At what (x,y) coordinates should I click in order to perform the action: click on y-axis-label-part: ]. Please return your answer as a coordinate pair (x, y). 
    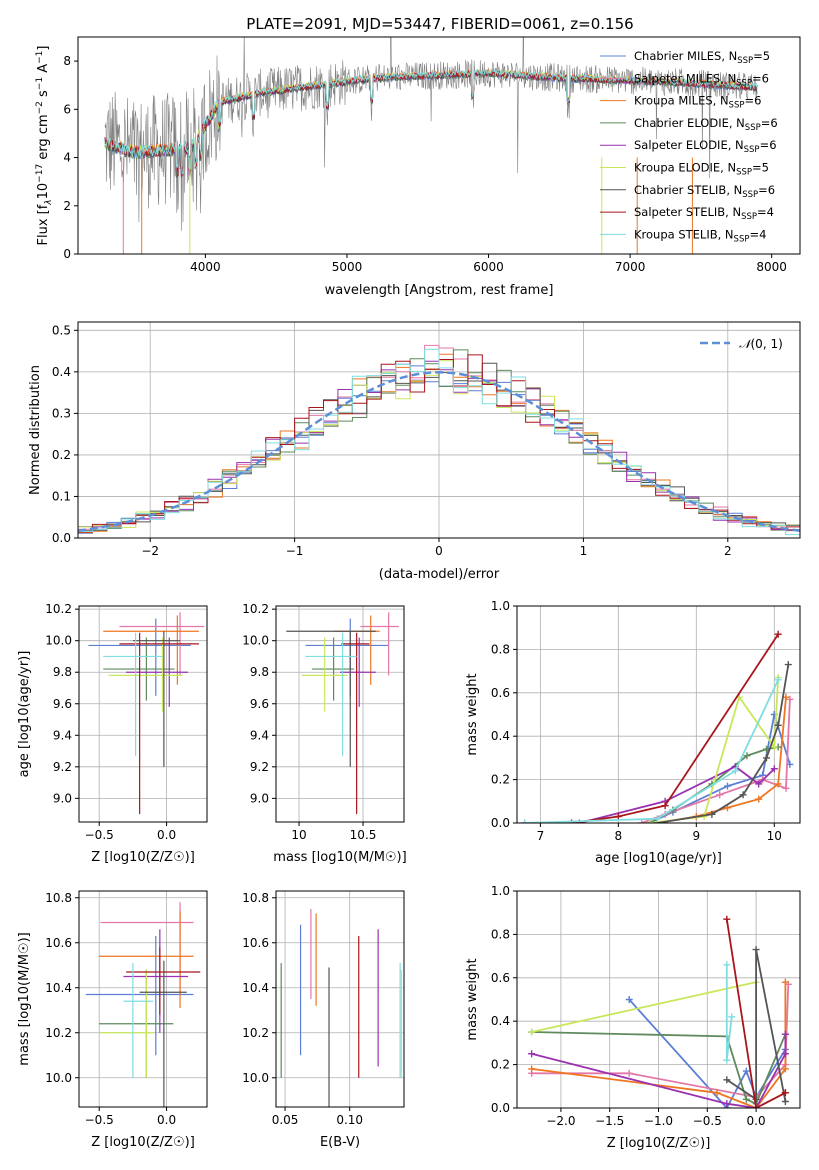
    Looking at the image, I should click on (43, 48).